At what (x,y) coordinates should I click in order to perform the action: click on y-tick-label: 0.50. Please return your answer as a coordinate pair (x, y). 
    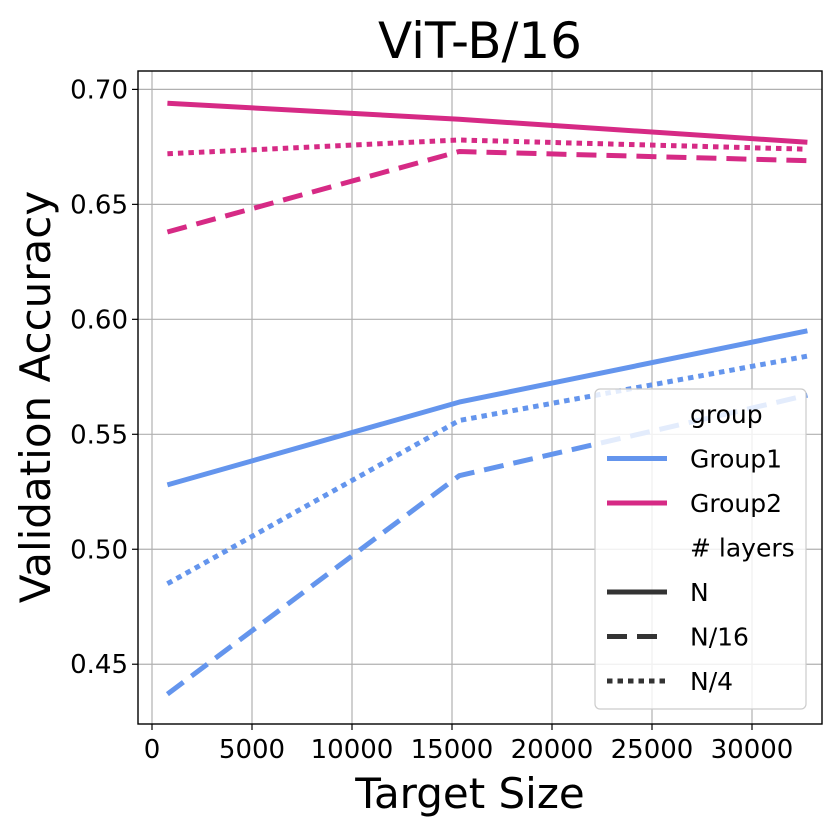
    Looking at the image, I should click on (99, 550).